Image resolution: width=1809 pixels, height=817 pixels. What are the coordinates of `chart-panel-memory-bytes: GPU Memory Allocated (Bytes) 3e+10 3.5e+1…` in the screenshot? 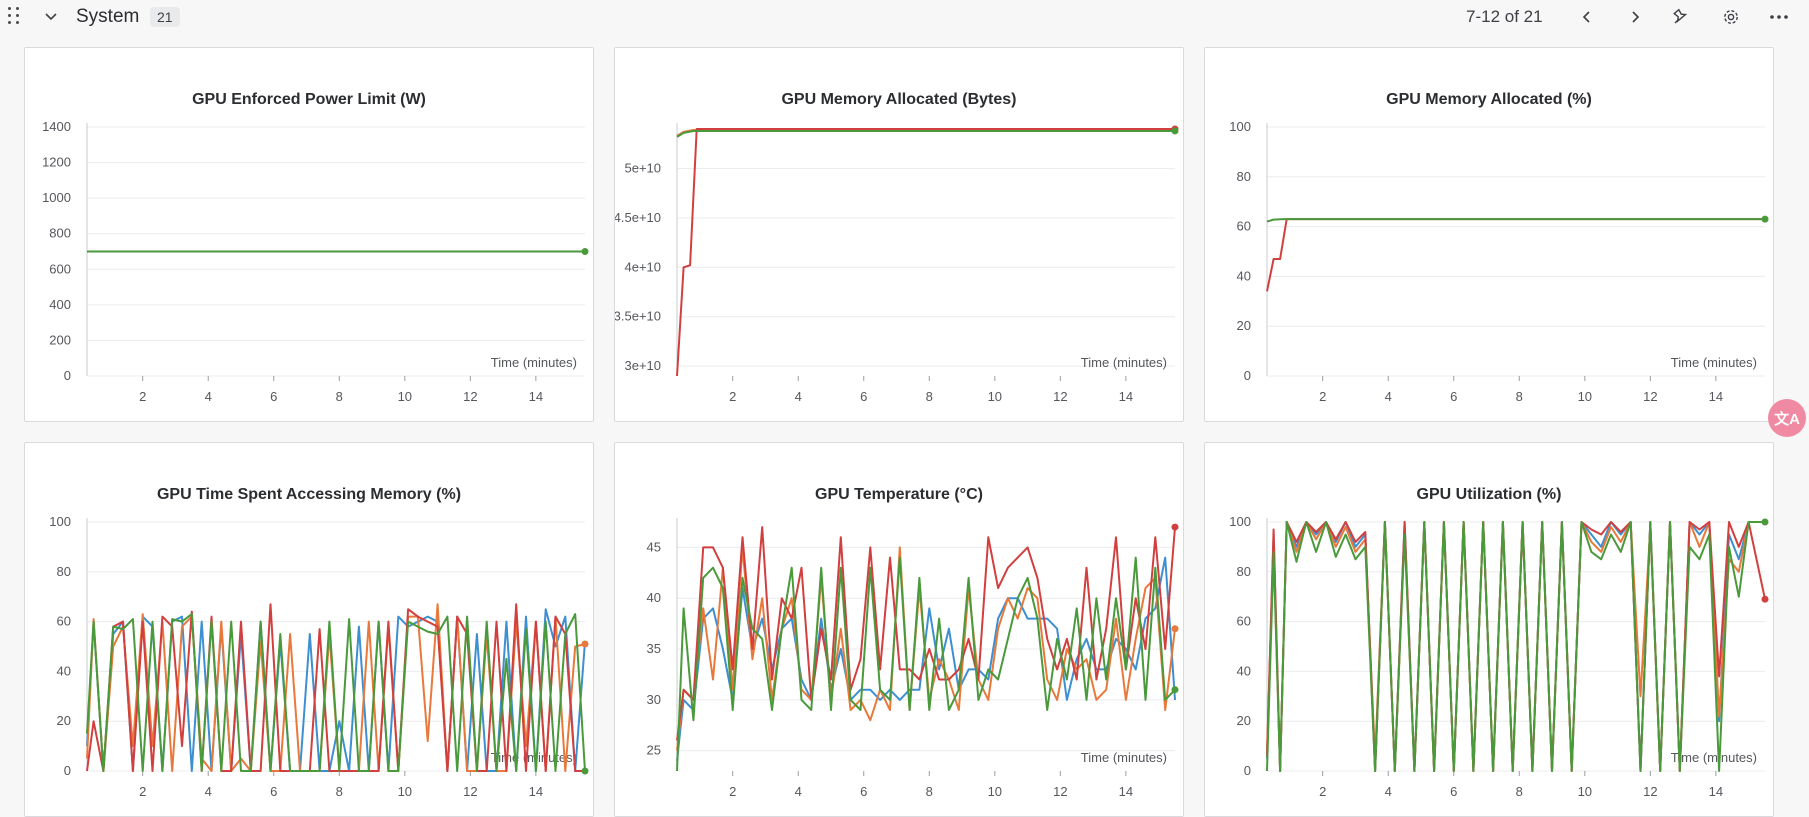 It's located at (899, 234).